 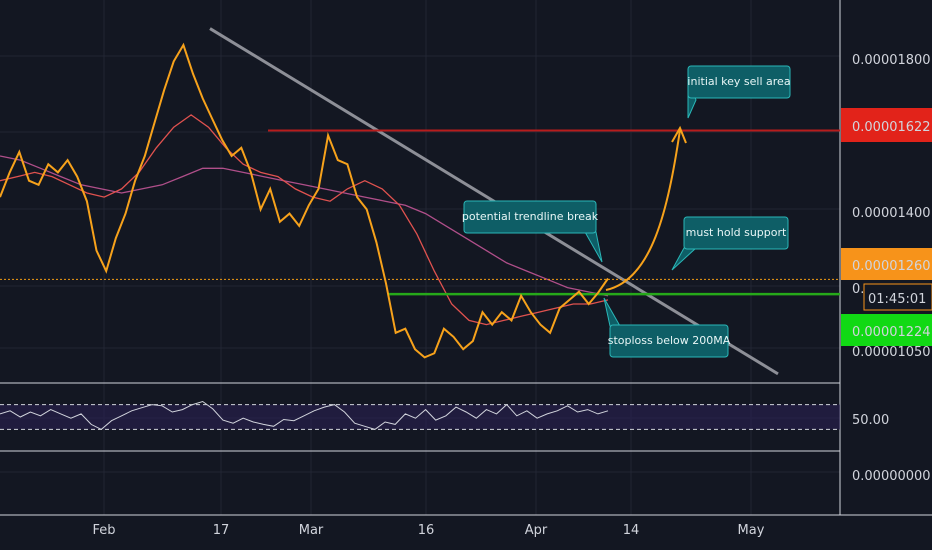 I want to click on current-price-badge-text: 0.00001260, so click(x=891, y=266).